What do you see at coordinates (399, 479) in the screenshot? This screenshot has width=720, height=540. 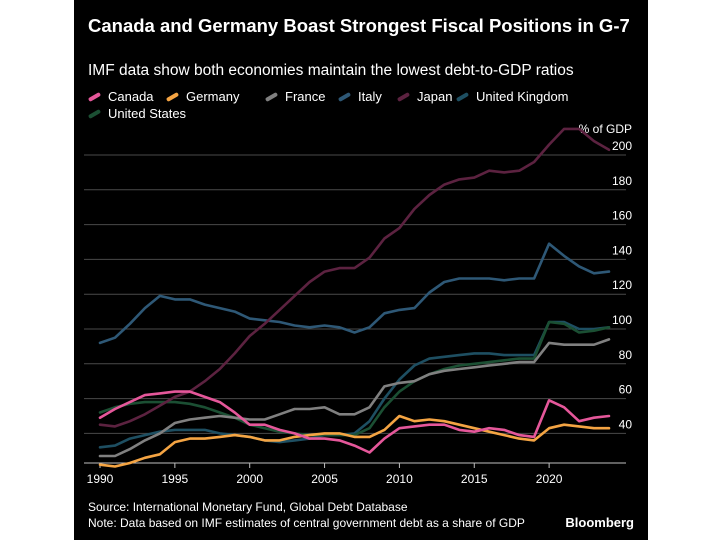 I see `x-tick-label-2010: 2010` at bounding box center [399, 479].